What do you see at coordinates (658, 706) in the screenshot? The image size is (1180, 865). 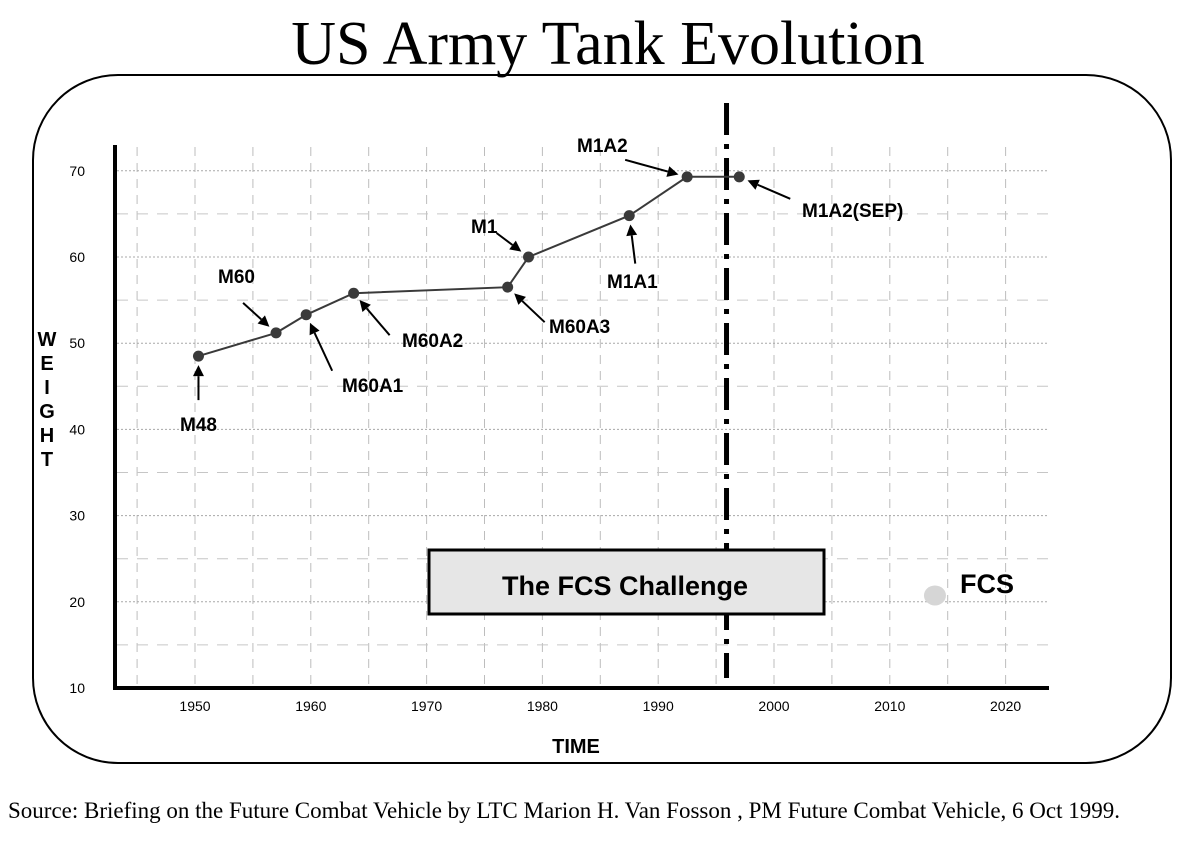 I see `x-tick-label: 1990` at bounding box center [658, 706].